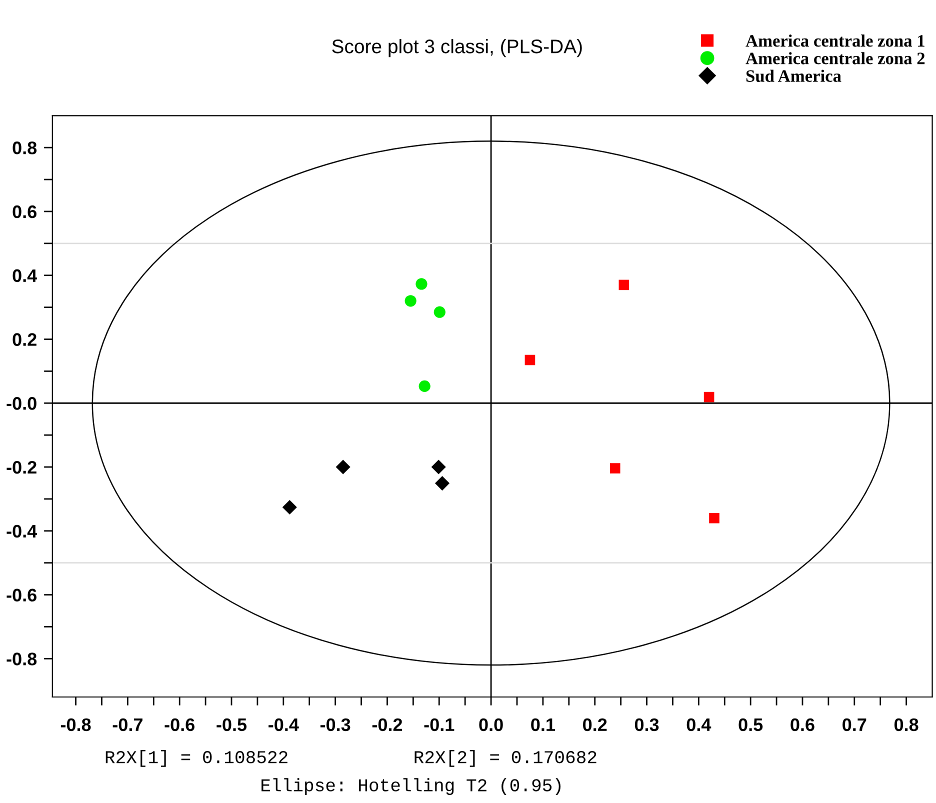  What do you see at coordinates (854, 725) in the screenshot?
I see `x-tick-label: 0.7` at bounding box center [854, 725].